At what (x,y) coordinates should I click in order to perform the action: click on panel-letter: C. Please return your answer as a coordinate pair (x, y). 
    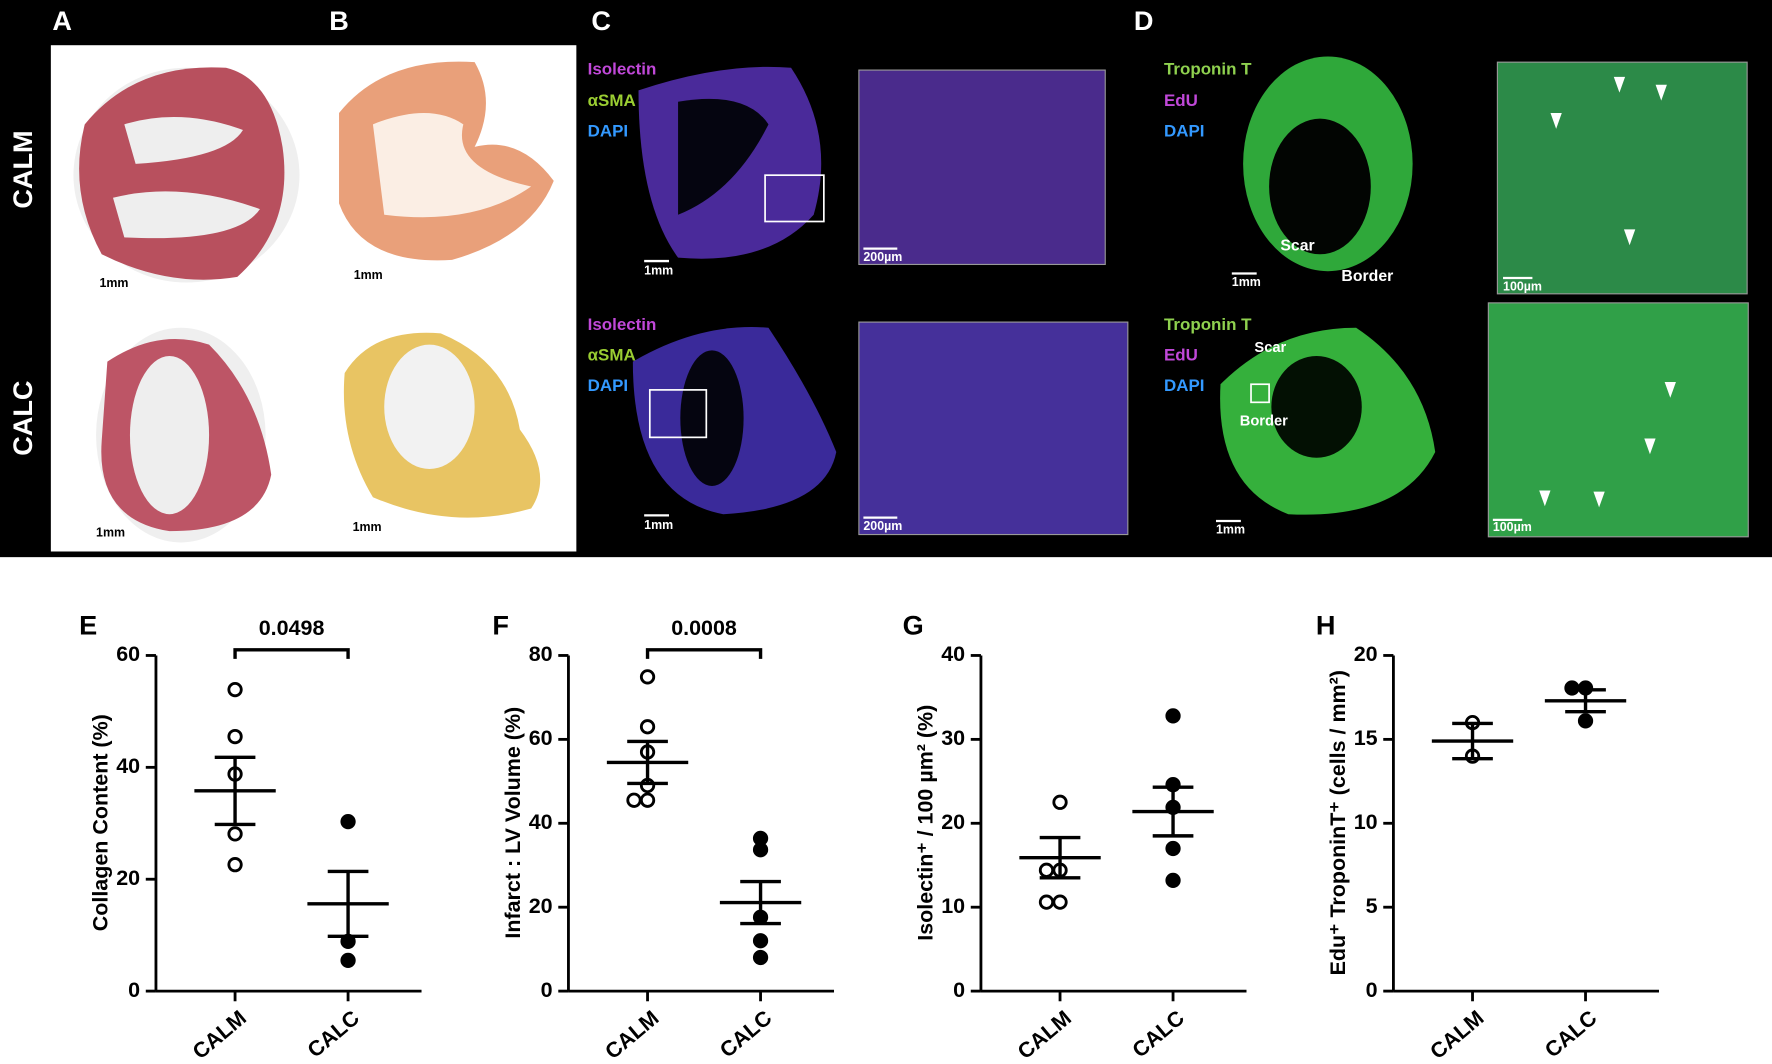
    Looking at the image, I should click on (601, 20).